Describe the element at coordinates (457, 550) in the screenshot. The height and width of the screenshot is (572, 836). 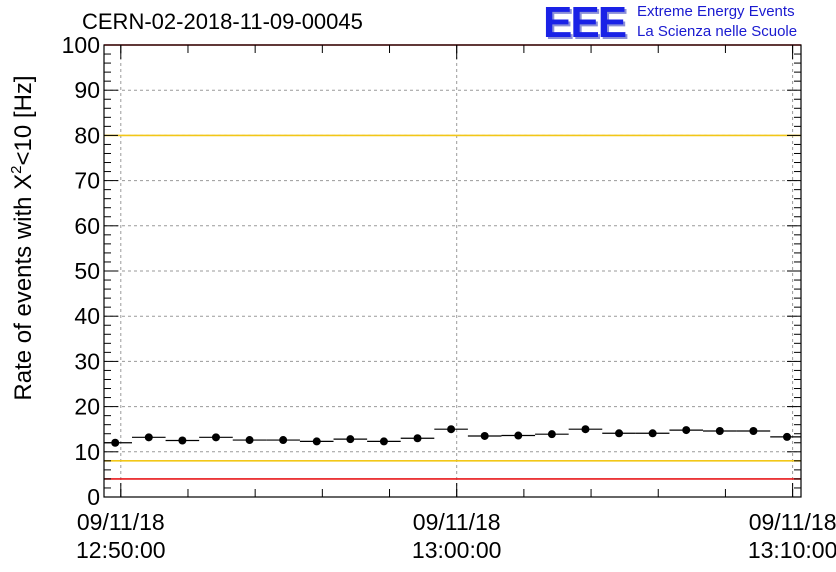
I see `x-tick-time-label: 13:00:00` at that location.